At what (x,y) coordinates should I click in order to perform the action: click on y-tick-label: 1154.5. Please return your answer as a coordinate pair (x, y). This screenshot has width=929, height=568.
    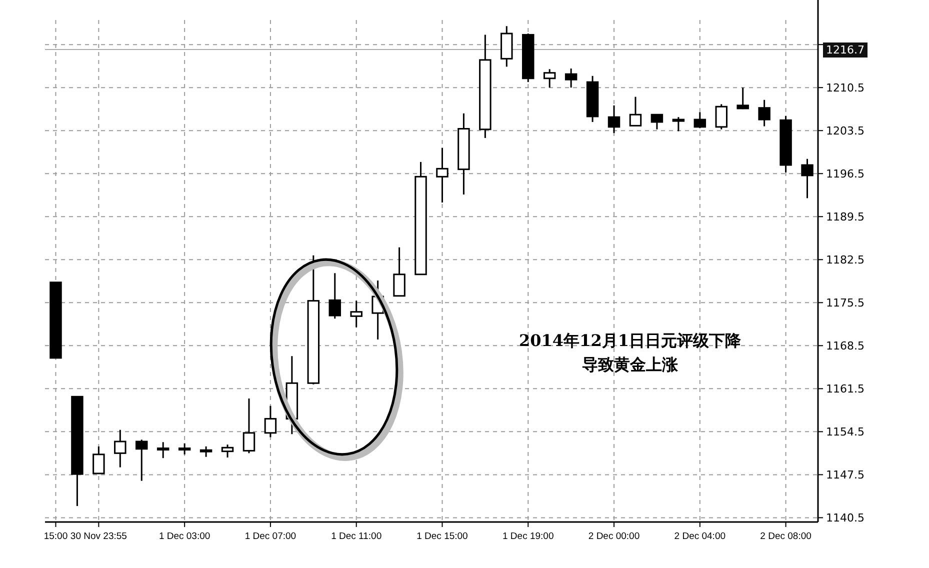
    Looking at the image, I should click on (845, 432).